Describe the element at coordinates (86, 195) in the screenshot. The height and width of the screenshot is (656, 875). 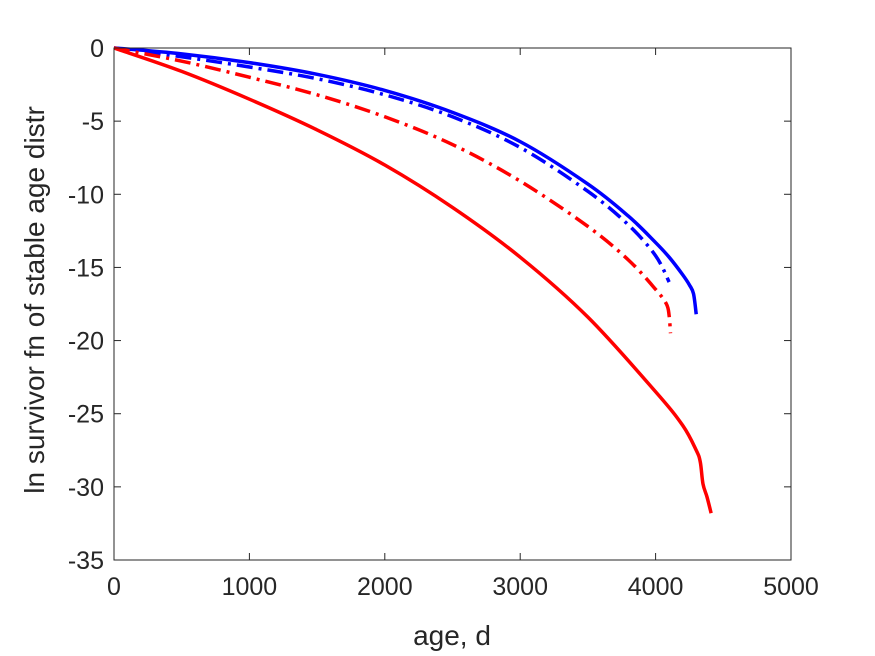
I see `y-tick-label: -10` at that location.